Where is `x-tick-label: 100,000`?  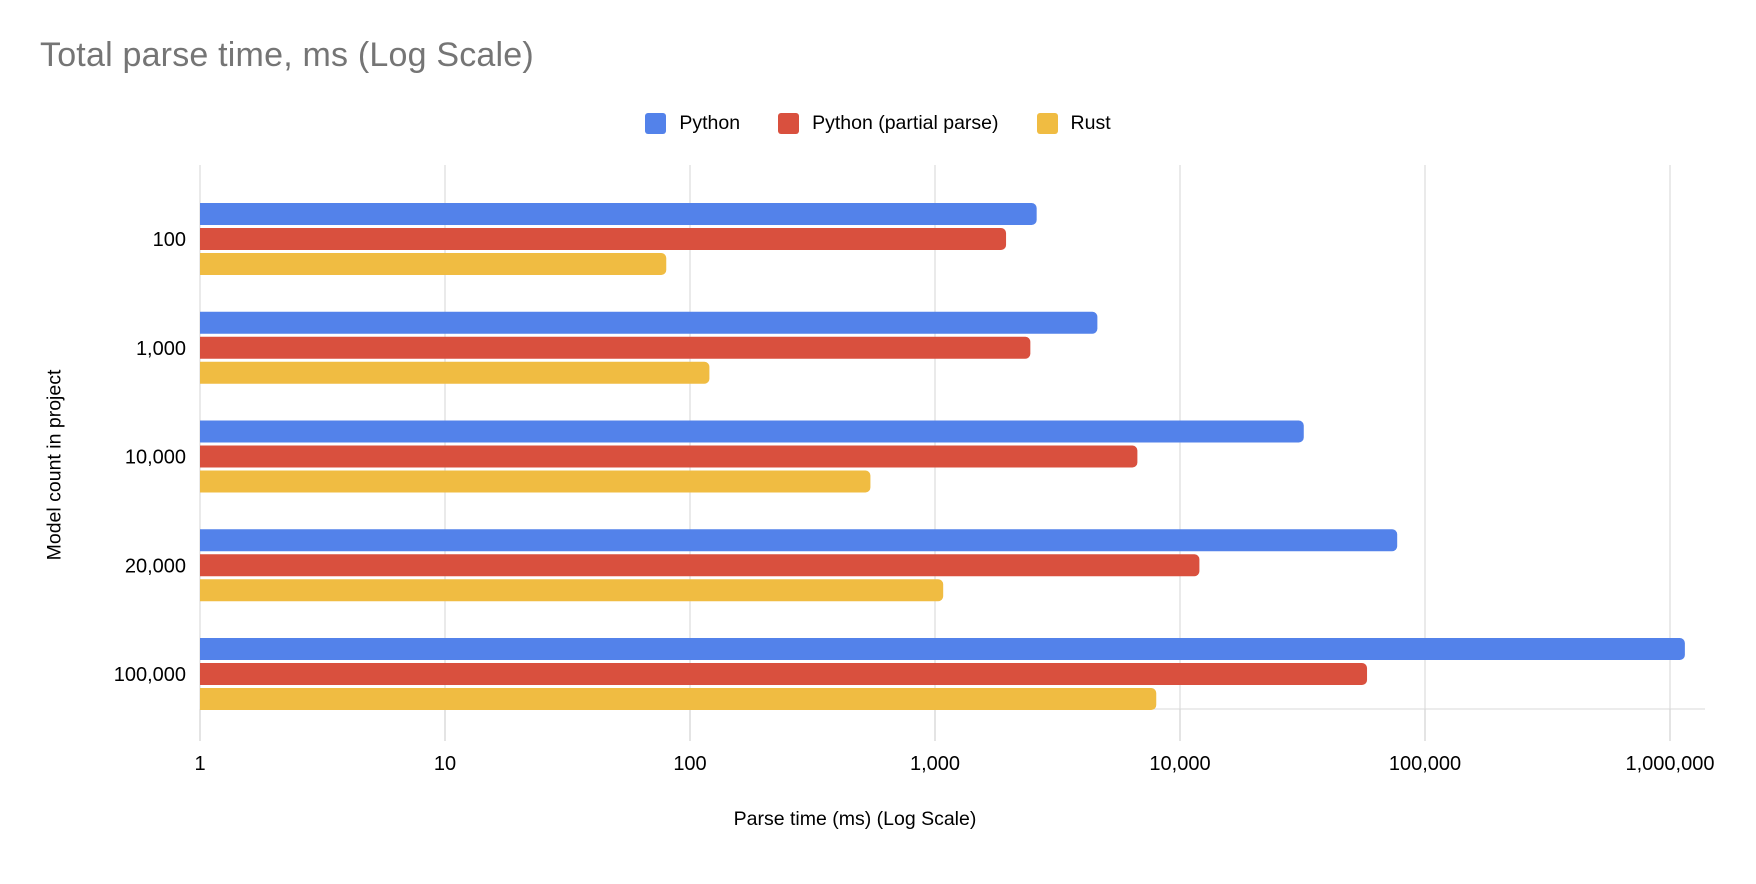
x-tick-label: 100,000 is located at coordinates (1425, 764).